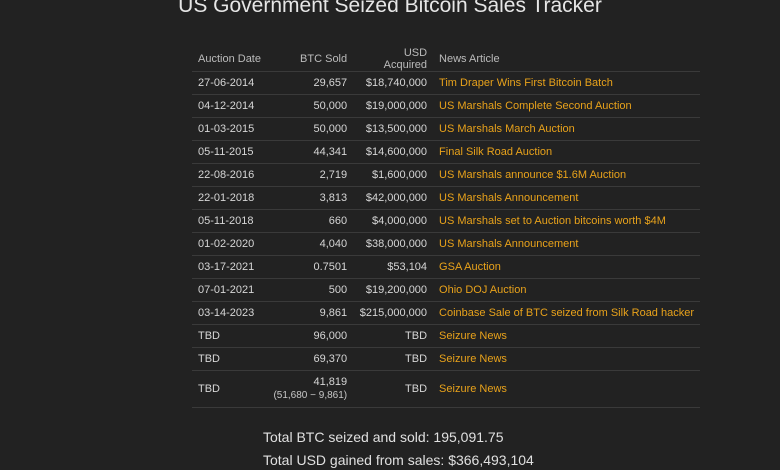  I want to click on cell-btc: 4,040, so click(310, 244).